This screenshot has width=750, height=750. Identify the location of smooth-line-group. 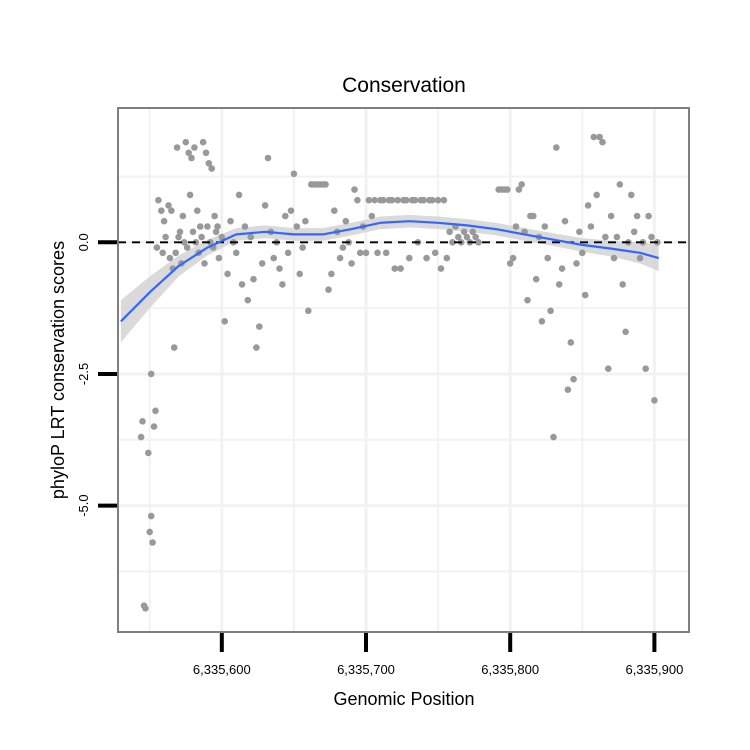
(389, 271).